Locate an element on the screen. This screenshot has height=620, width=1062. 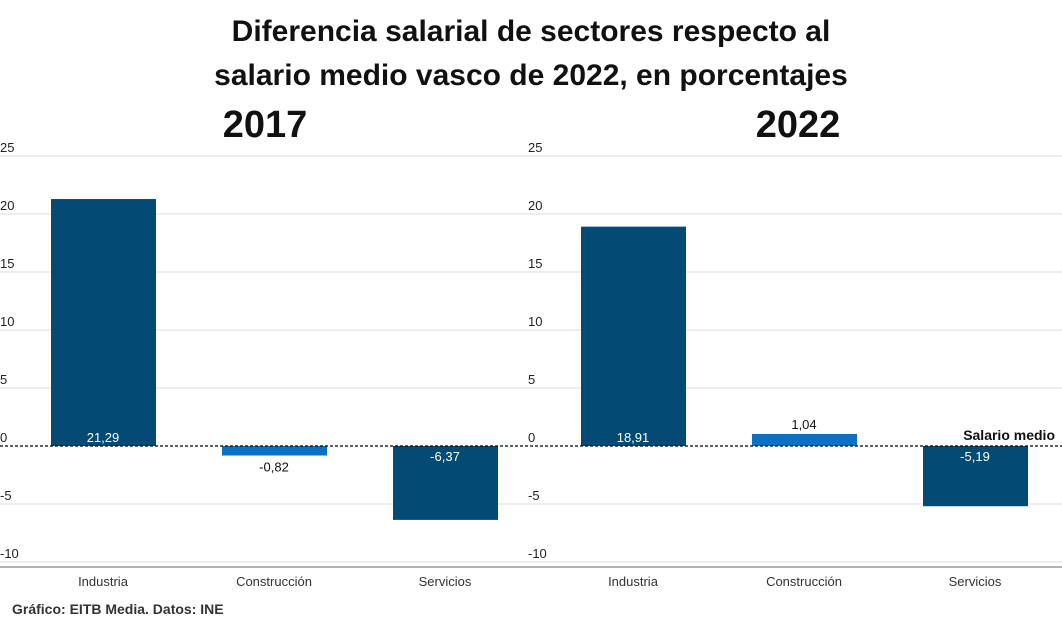
panel-title-2022: 2022 is located at coordinates (798, 125).